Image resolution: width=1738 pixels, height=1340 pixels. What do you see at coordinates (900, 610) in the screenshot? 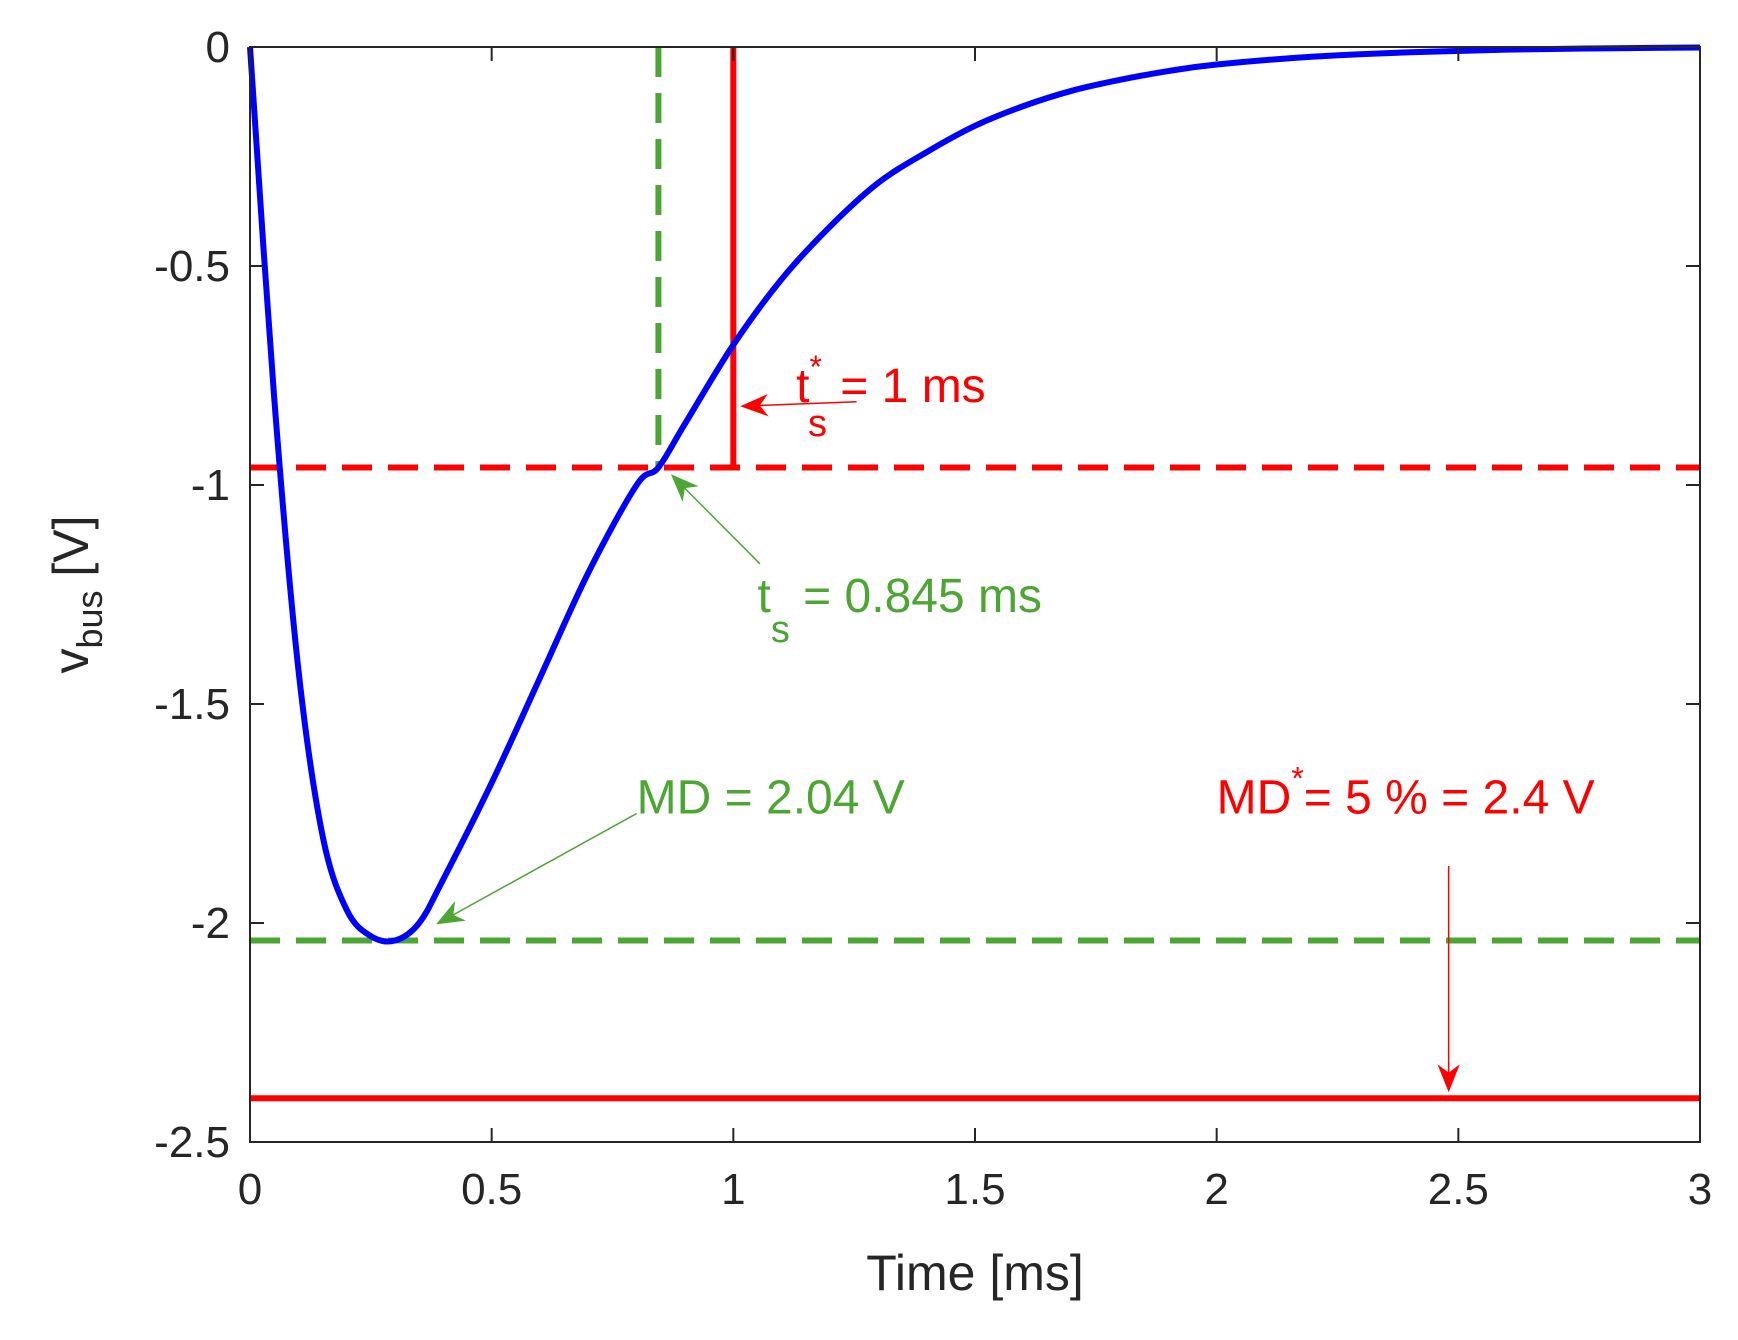
I see `annotation-label: ts = 0.845 ms` at bounding box center [900, 610].